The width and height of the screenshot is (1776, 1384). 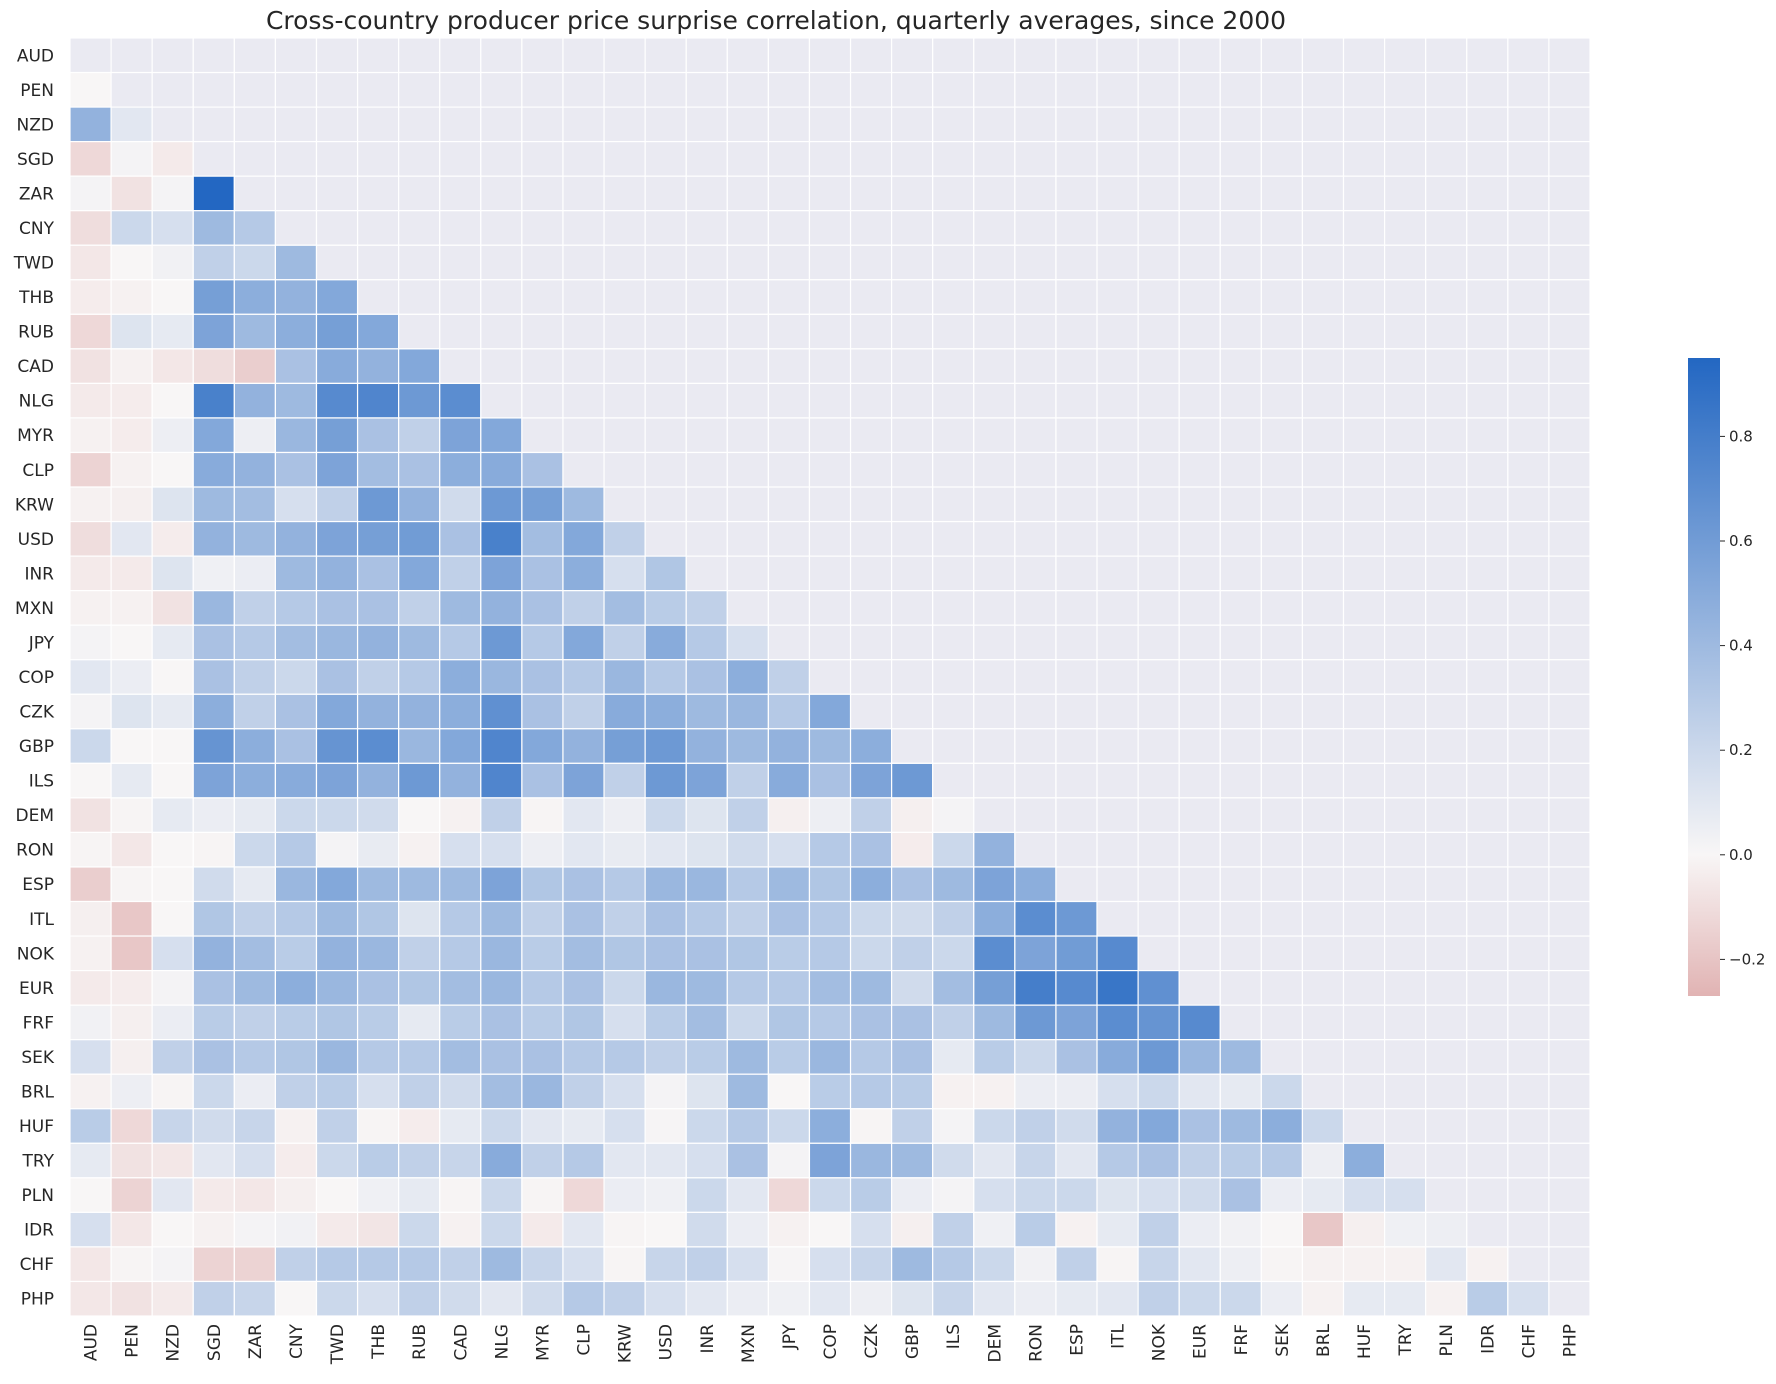 I want to click on heatmap-cell-DEM-CAD, so click(x=460, y=815).